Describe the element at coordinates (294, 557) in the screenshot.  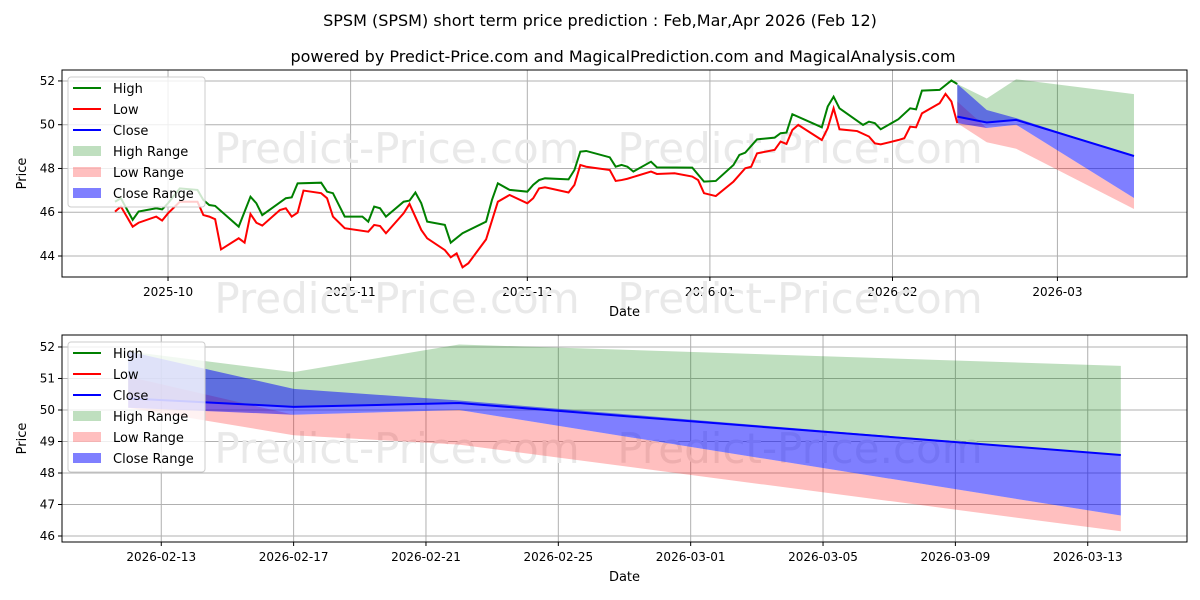
I see `x-tick-label: 2026-02-17` at that location.